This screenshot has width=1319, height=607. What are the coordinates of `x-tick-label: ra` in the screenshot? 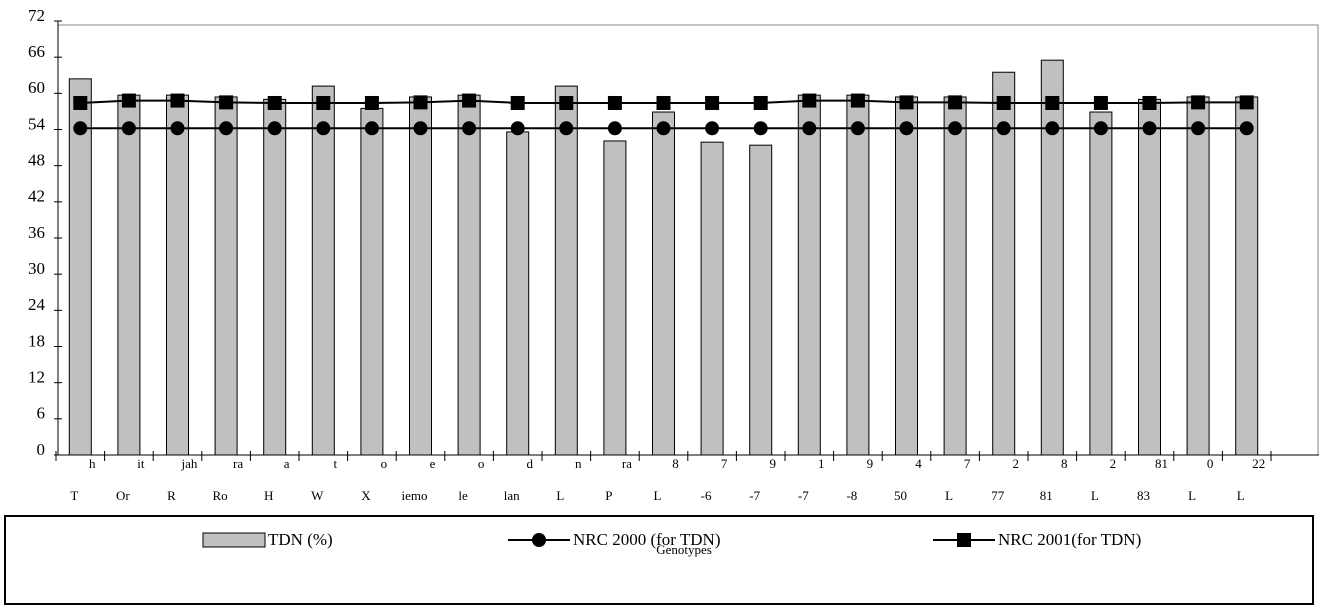 It's located at (238, 463).